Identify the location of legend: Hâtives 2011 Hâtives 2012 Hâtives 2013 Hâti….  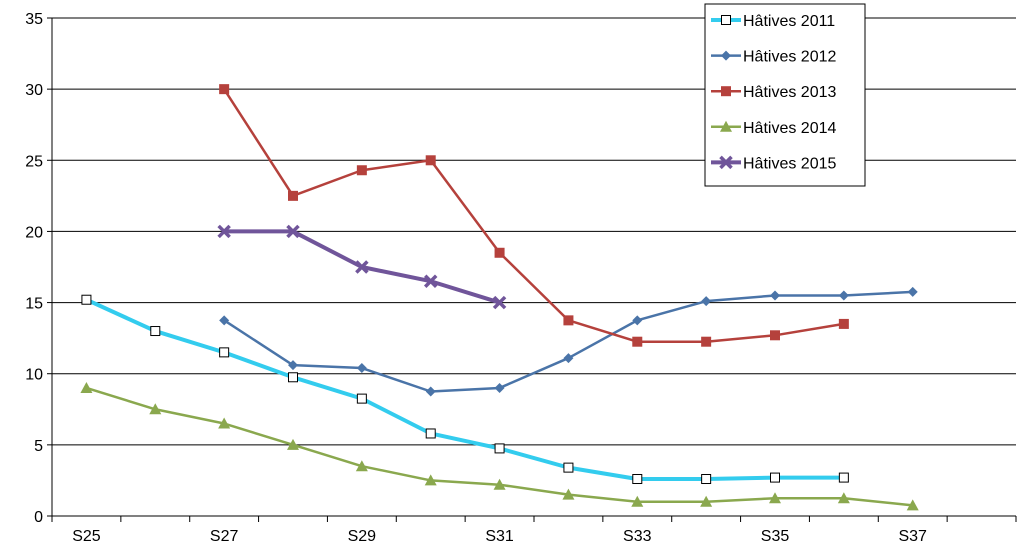
(785, 95).